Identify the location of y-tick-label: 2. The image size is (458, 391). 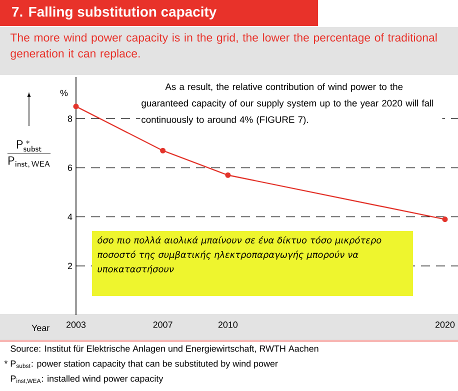
(70, 266).